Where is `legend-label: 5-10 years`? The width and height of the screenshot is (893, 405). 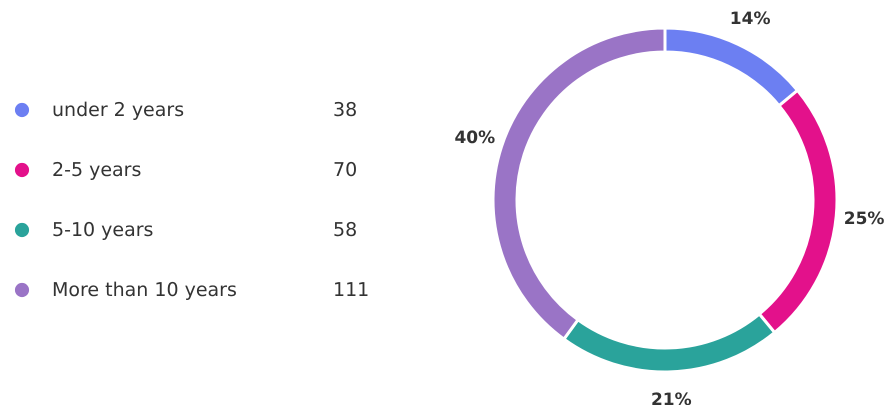 legend-label: 5-10 years is located at coordinates (103, 230).